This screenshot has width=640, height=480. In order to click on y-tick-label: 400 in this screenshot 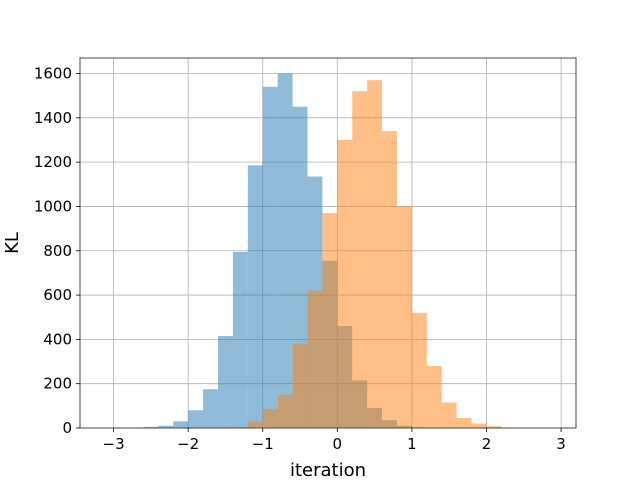, I will do `click(57, 339)`.